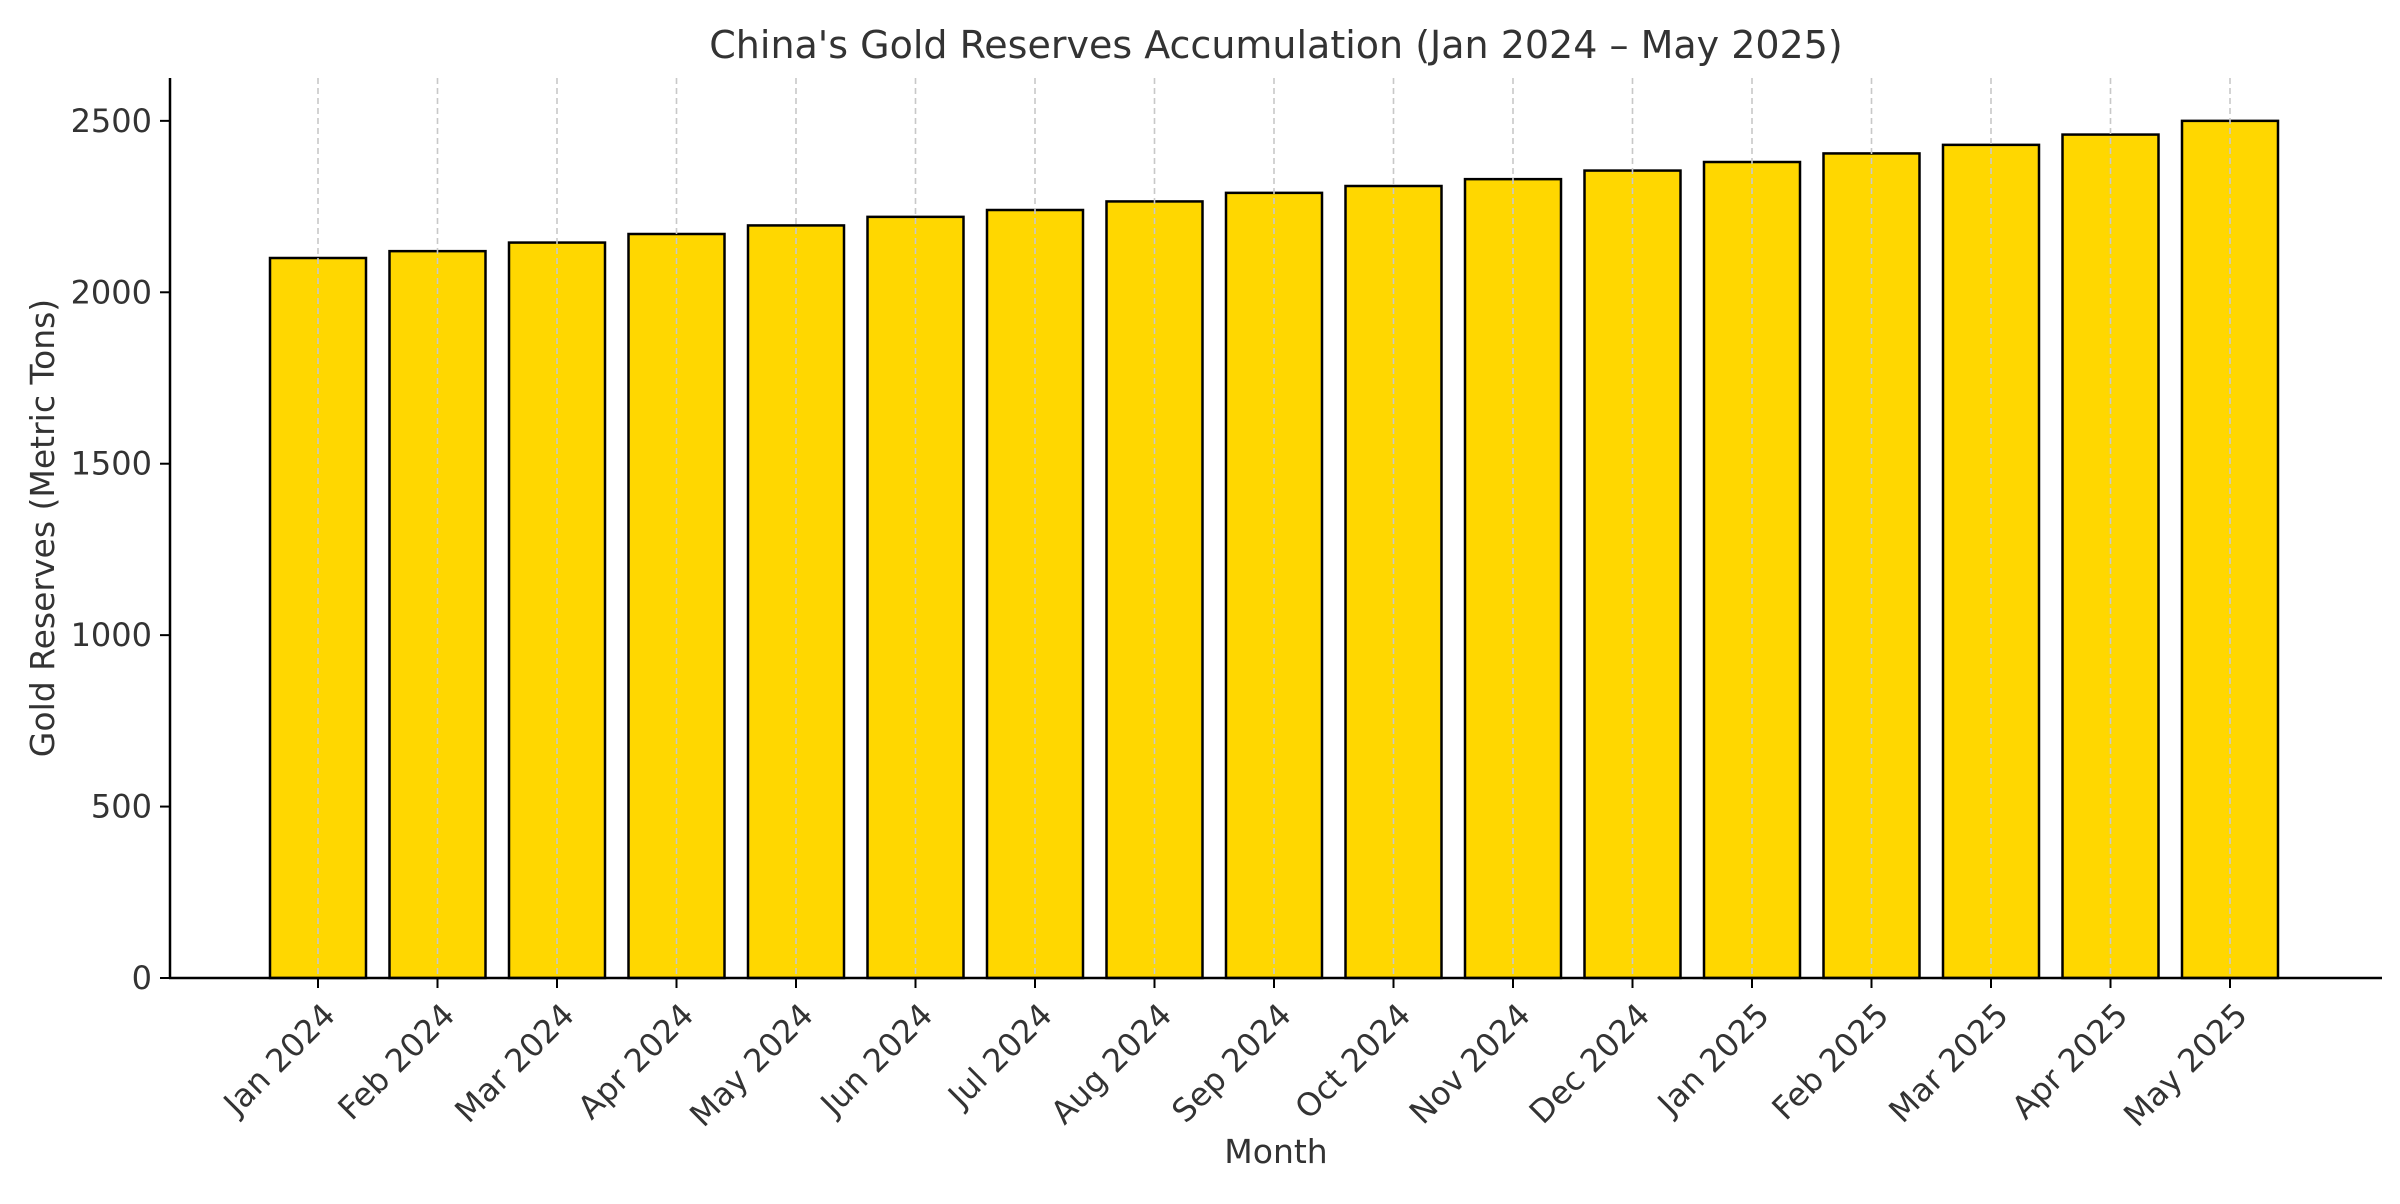  I want to click on x-tick-label: Oct 2024, so click(1352, 1061).